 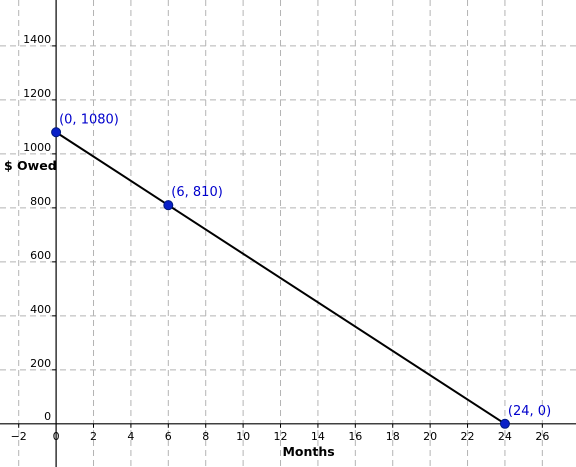 What do you see at coordinates (56, 436) in the screenshot?
I see `x-tick-label: 0` at bounding box center [56, 436].